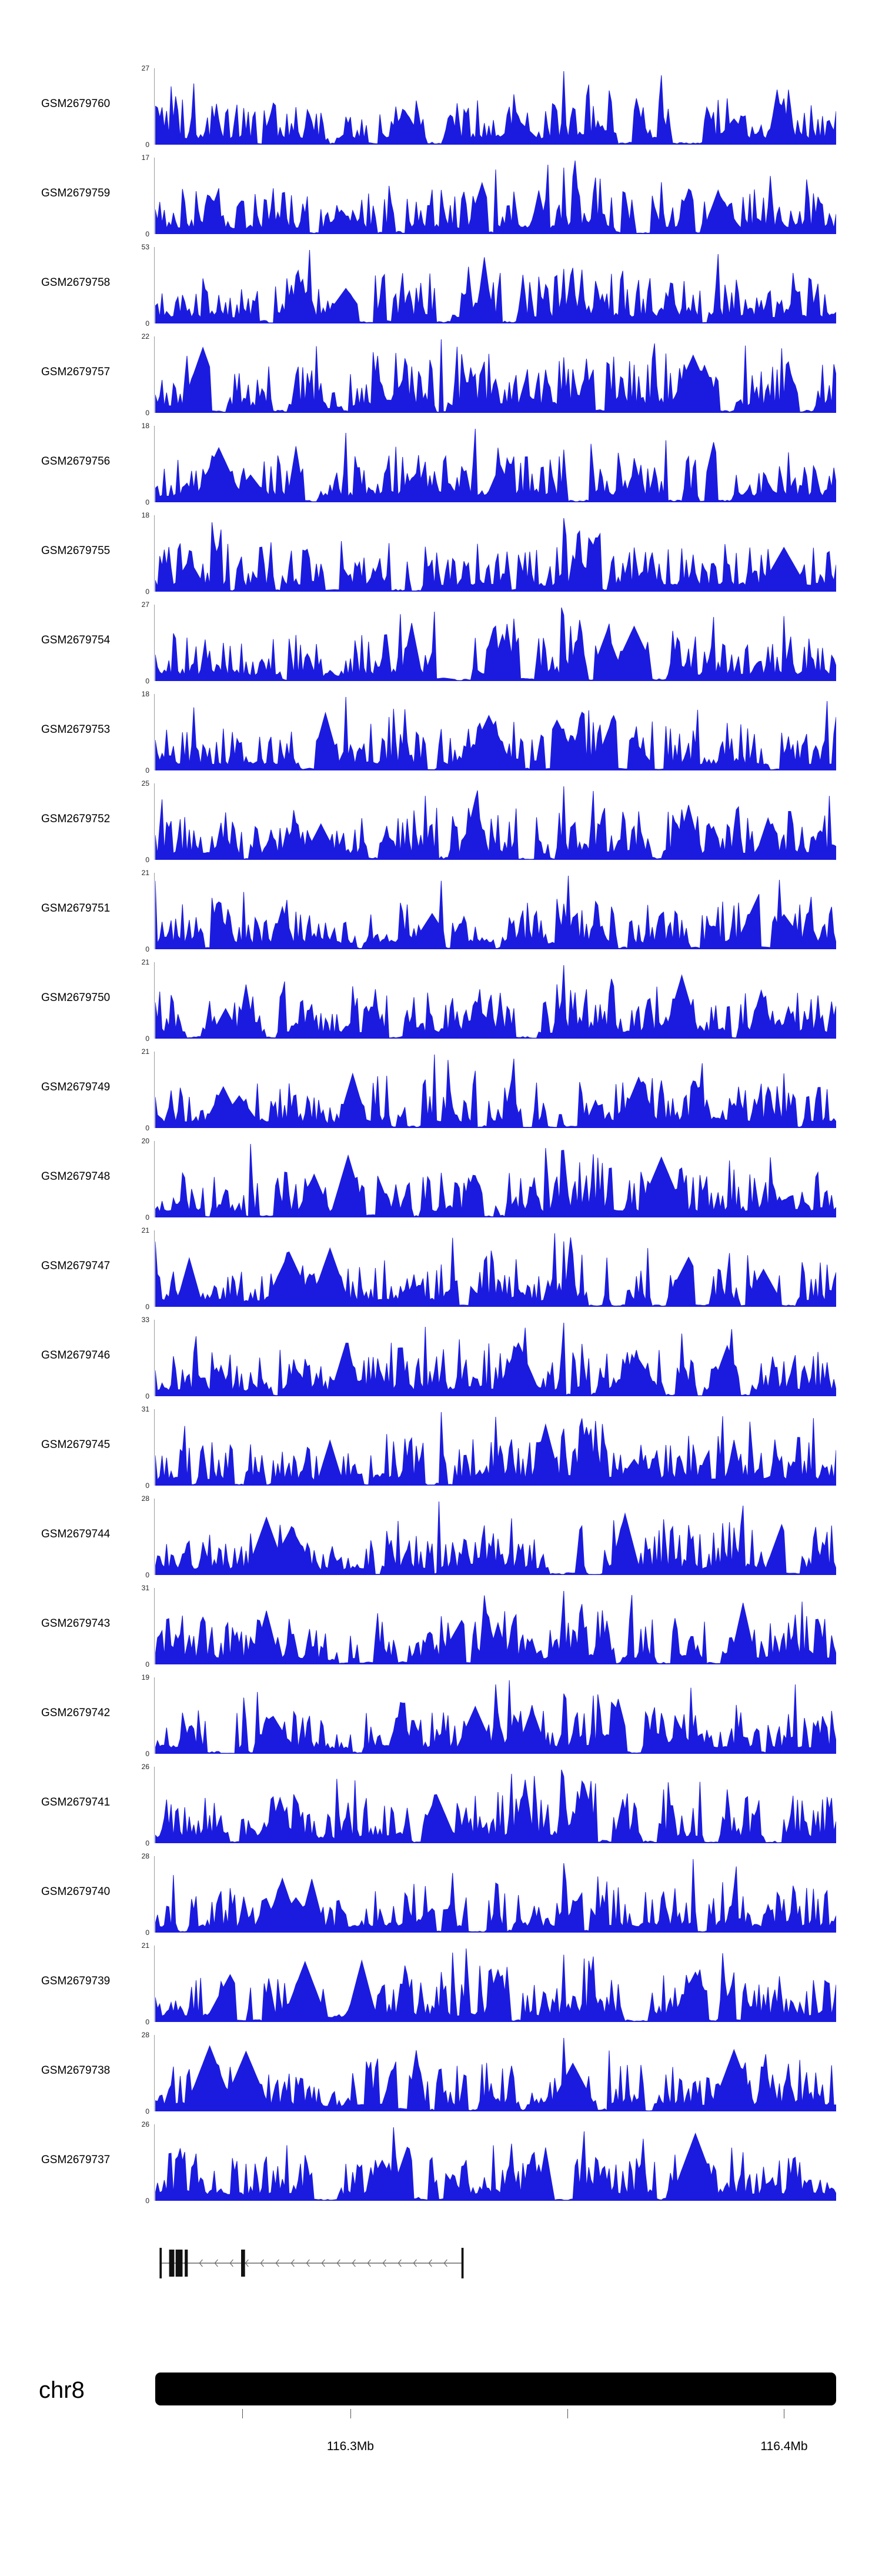  Describe the element at coordinates (76, 1445) in the screenshot. I see `sample-label: GSM2679745` at that location.